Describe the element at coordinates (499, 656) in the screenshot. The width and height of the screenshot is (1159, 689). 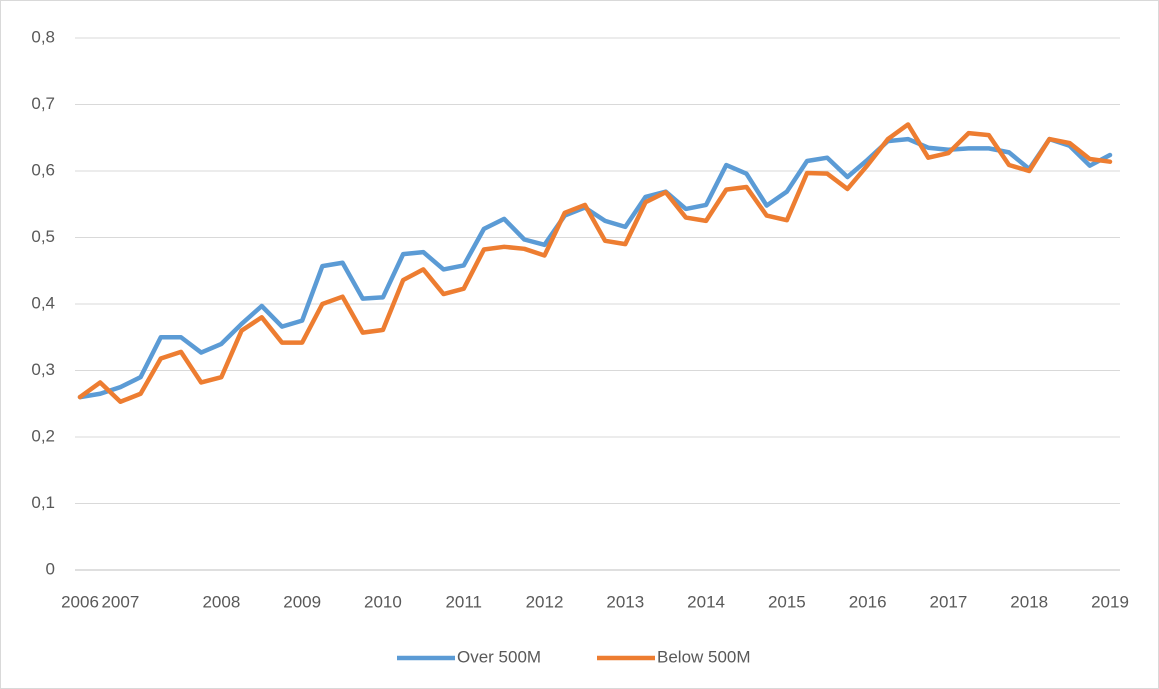
I see `legend-label: Over 500M` at that location.